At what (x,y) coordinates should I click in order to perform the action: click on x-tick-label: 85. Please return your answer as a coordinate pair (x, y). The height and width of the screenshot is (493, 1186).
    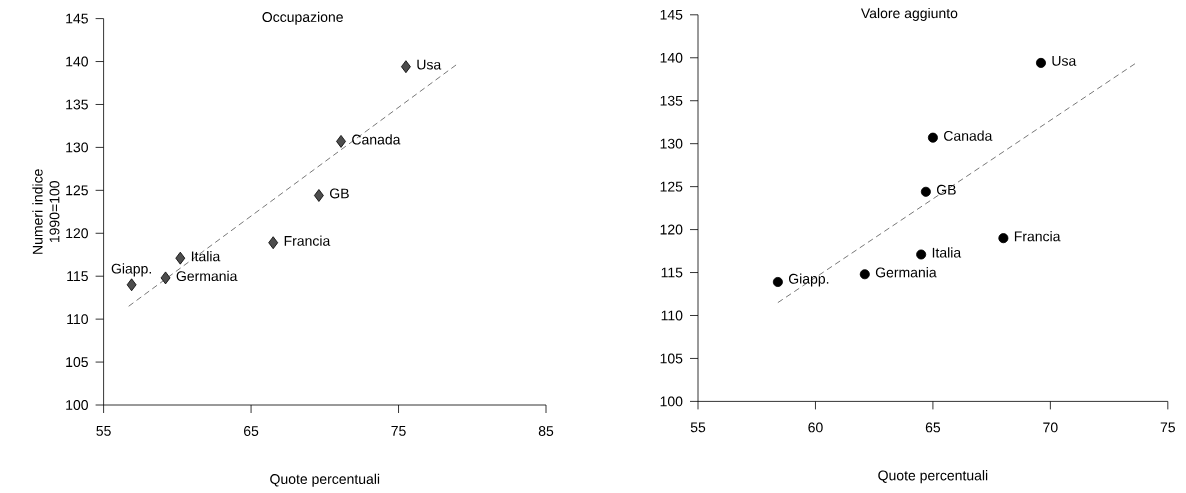
    Looking at the image, I should click on (546, 431).